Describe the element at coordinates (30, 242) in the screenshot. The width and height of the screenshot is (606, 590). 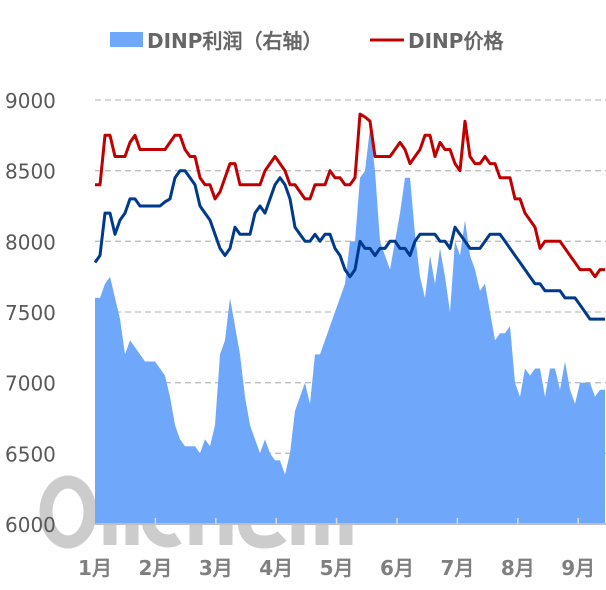
I see `y-tick-label: 8000` at that location.